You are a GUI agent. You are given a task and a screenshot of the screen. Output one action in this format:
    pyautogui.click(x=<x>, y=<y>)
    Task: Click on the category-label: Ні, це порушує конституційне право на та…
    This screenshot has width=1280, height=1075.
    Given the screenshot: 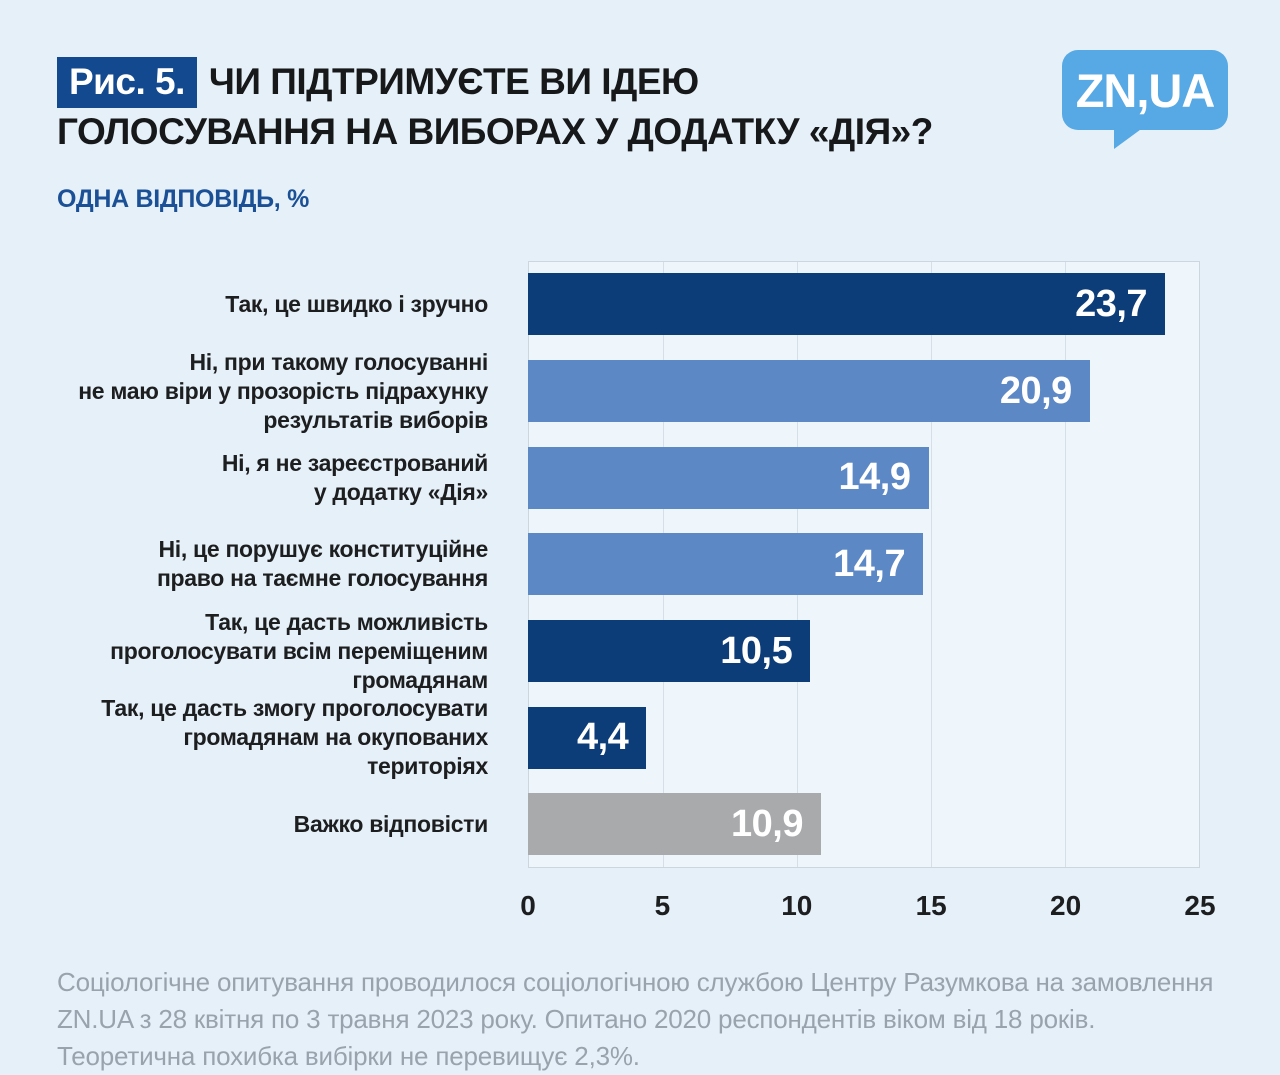 What is the action you would take?
    pyautogui.click(x=322, y=564)
    